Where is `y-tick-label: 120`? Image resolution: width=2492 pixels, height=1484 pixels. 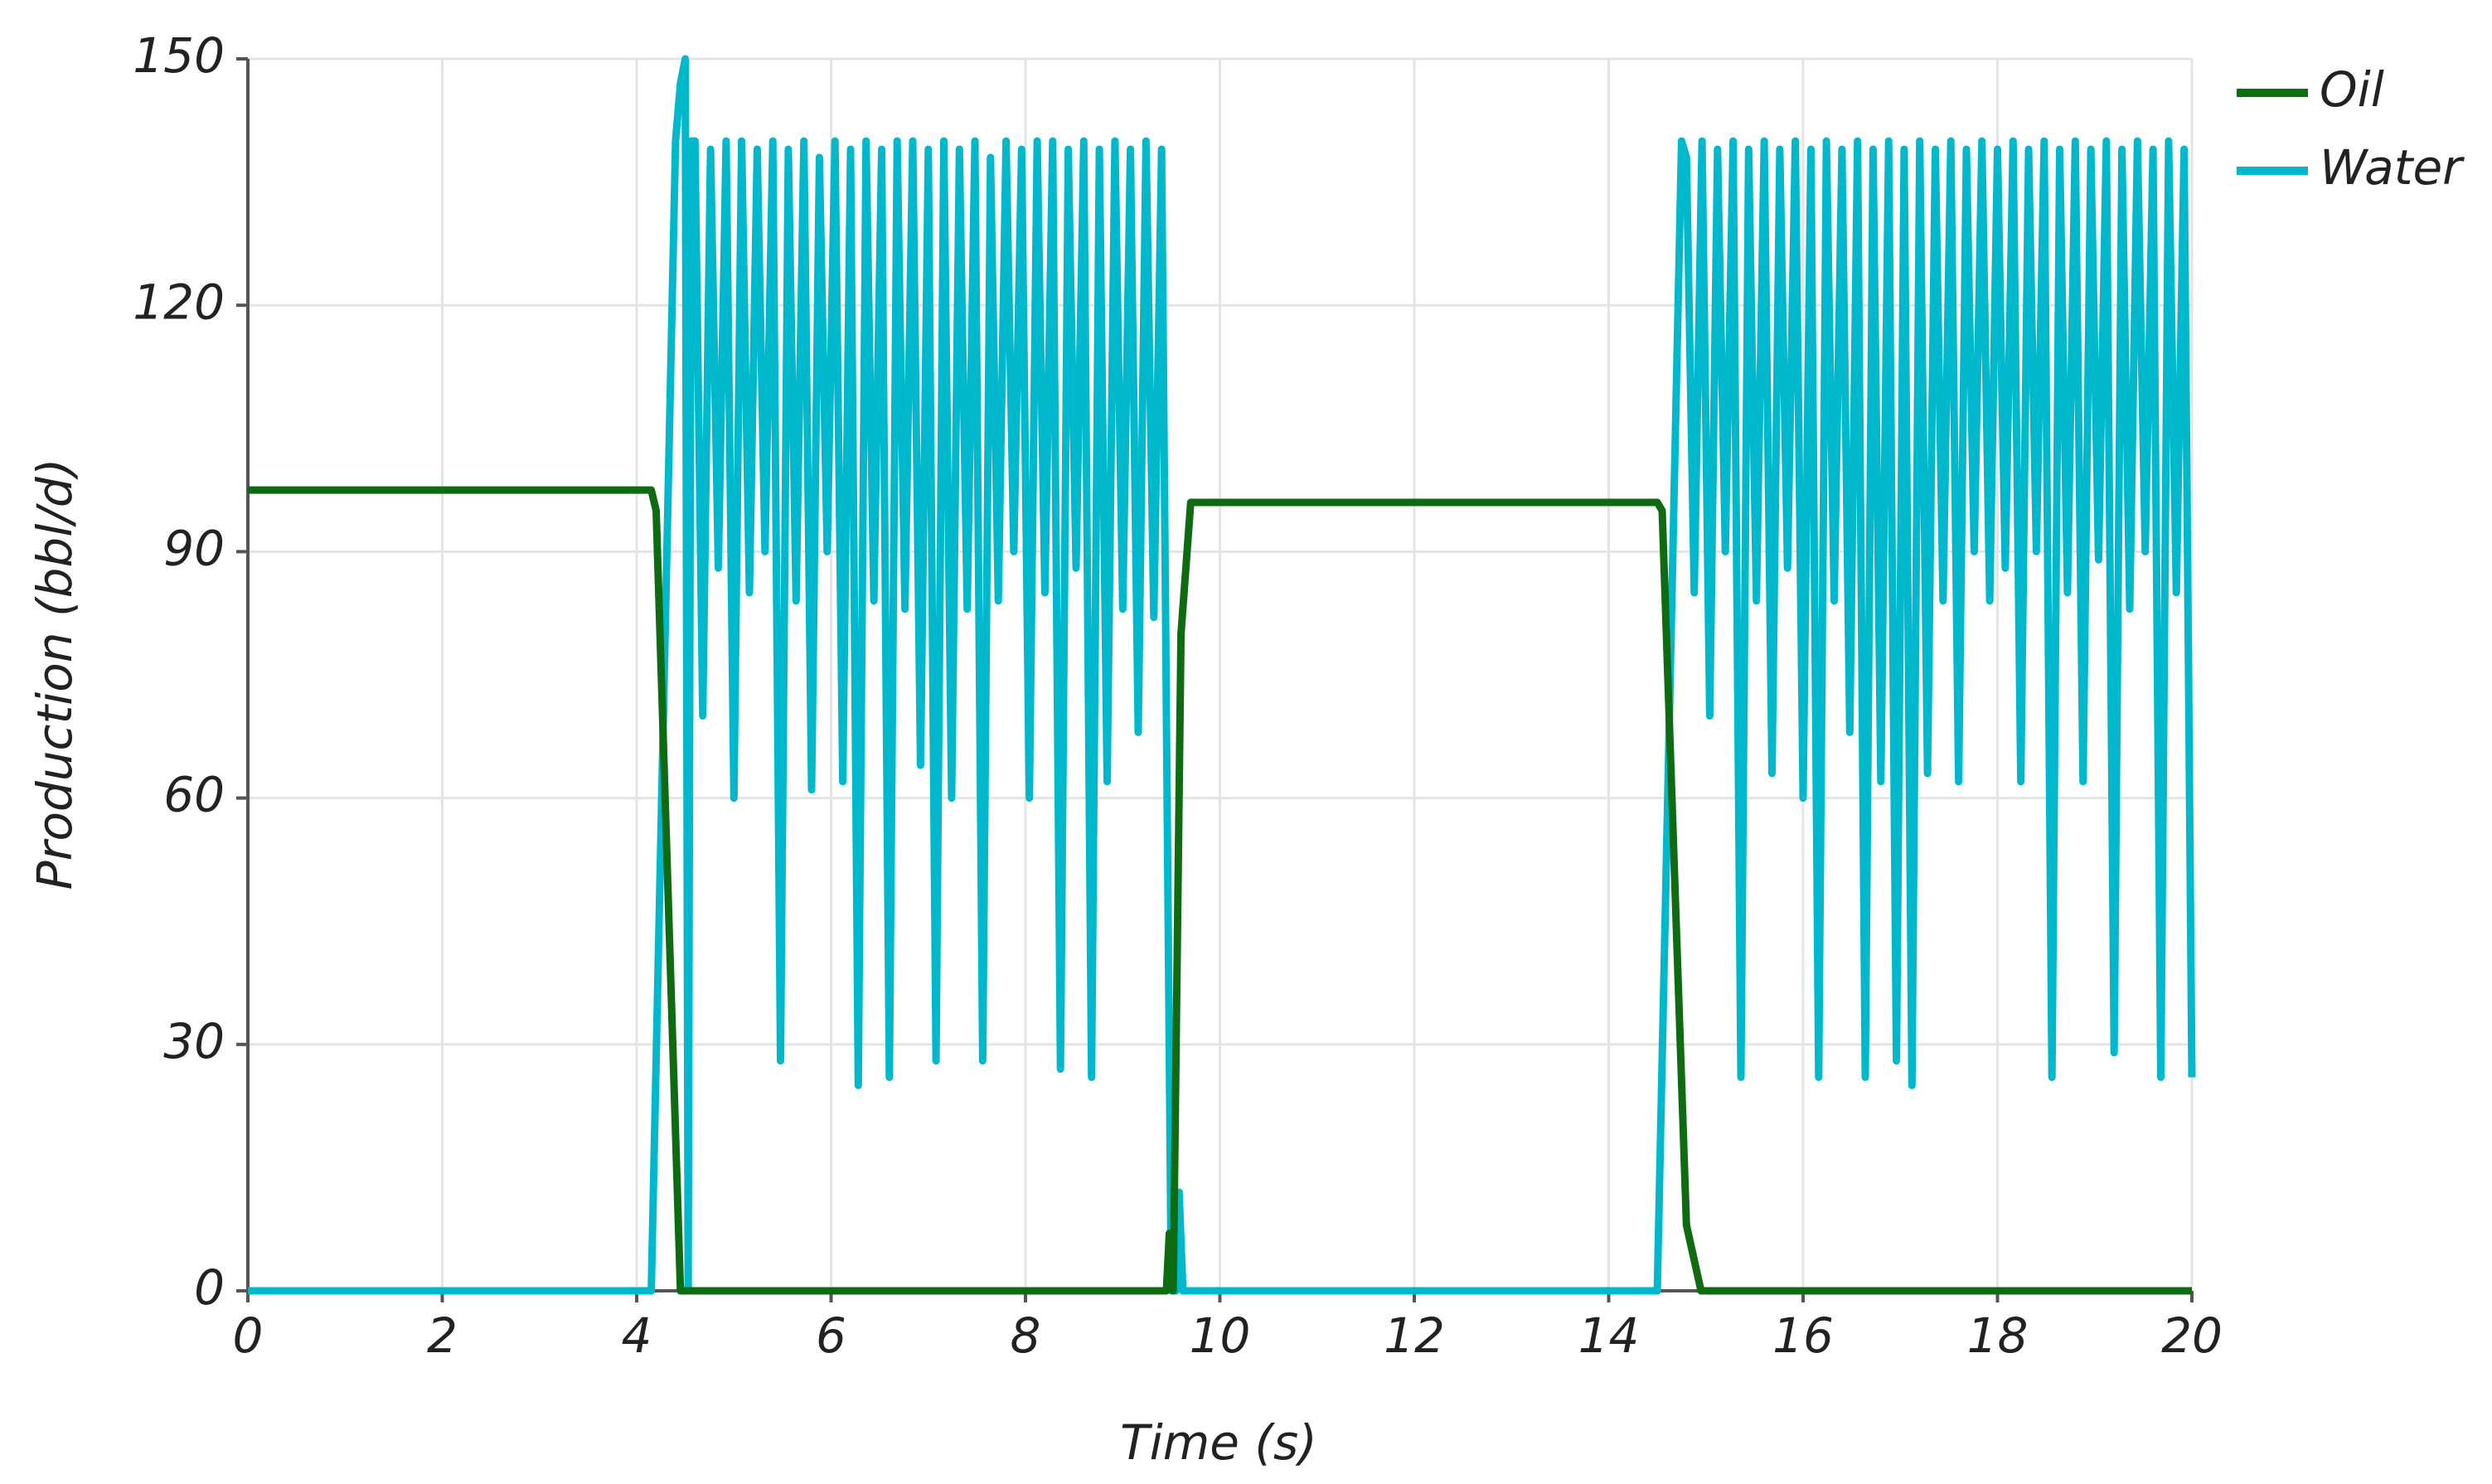
y-tick-label: 120 is located at coordinates (179, 302).